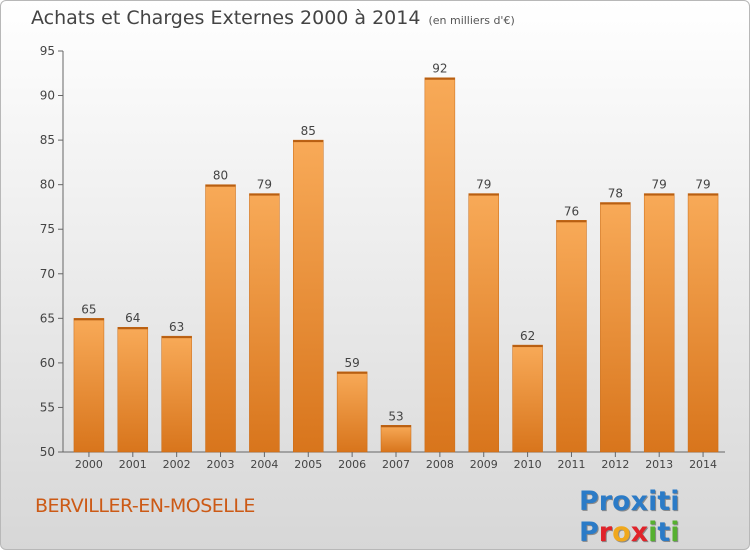 This screenshot has width=750, height=550. I want to click on bar-value-label: 78, so click(615, 193).